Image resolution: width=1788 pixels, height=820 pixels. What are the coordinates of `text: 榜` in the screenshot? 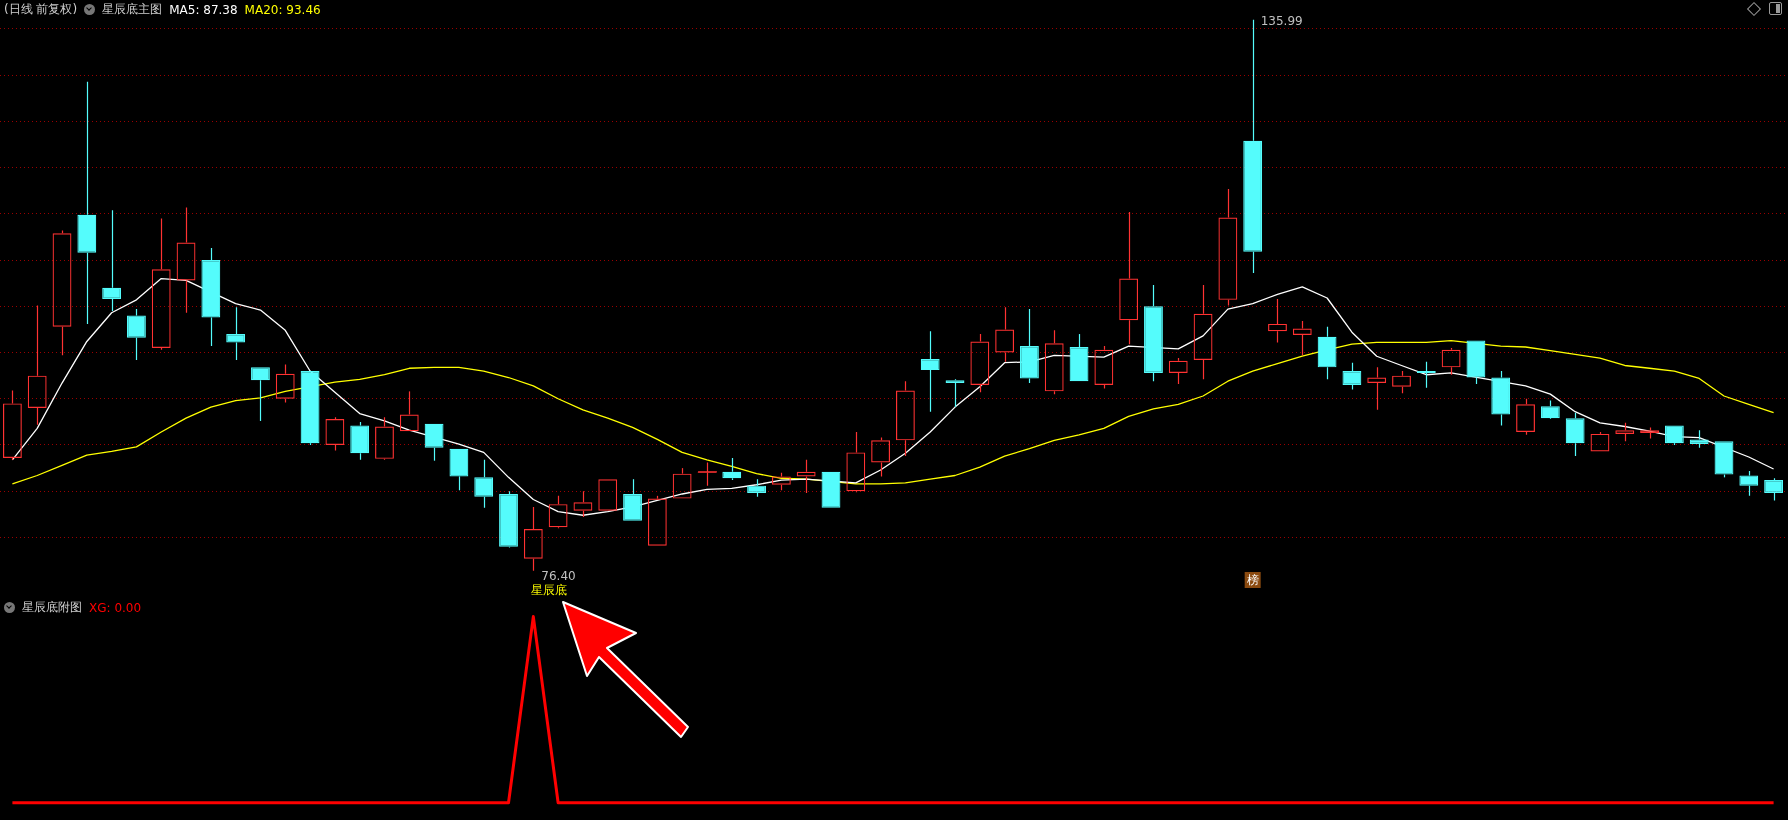 It's located at (1252, 580).